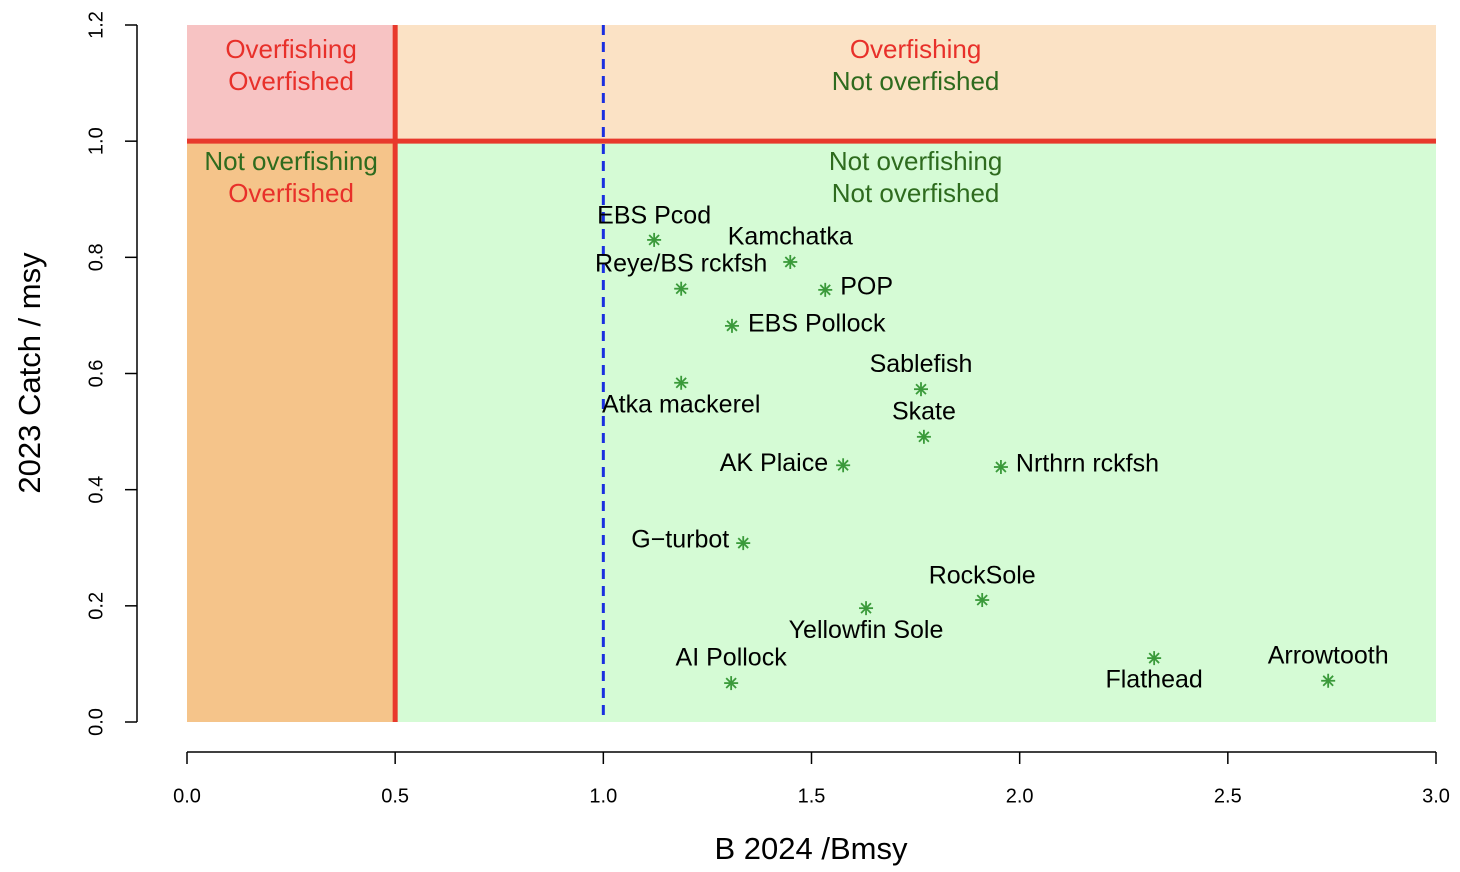 Image resolution: width=1460 pixels, height=872 pixels. I want to click on point-label: Nrthrn rckfsh, so click(1087, 464).